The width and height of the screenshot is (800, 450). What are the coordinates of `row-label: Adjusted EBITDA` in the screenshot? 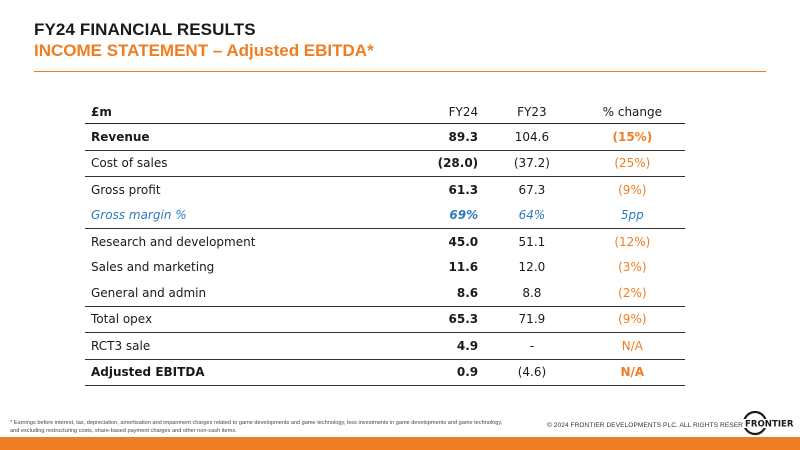 It's located at (241, 372).